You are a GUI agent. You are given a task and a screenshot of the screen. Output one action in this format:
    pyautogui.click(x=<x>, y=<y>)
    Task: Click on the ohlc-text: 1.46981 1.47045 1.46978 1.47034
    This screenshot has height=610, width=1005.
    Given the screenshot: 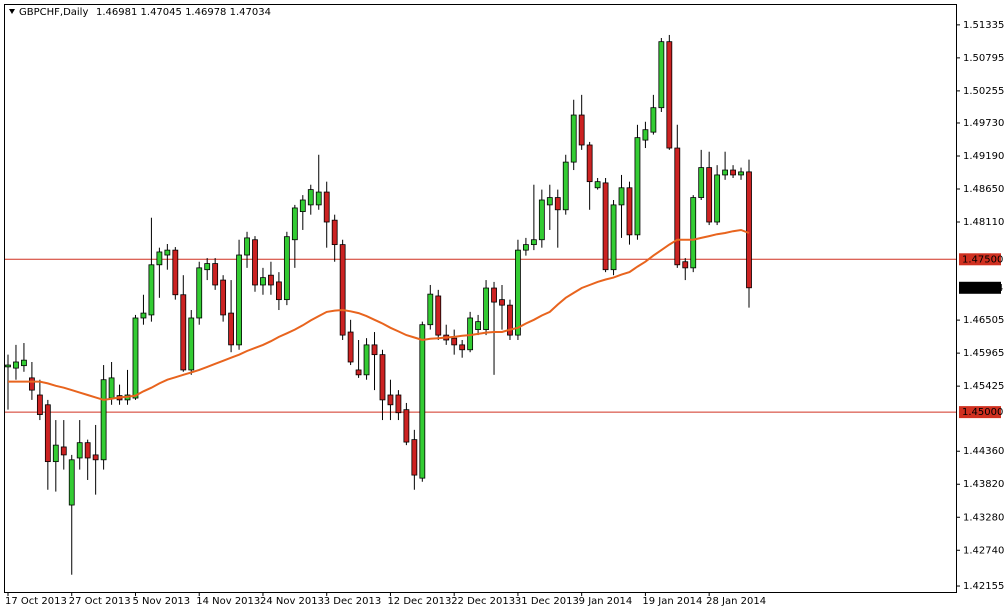 What is the action you would take?
    pyautogui.click(x=183, y=12)
    